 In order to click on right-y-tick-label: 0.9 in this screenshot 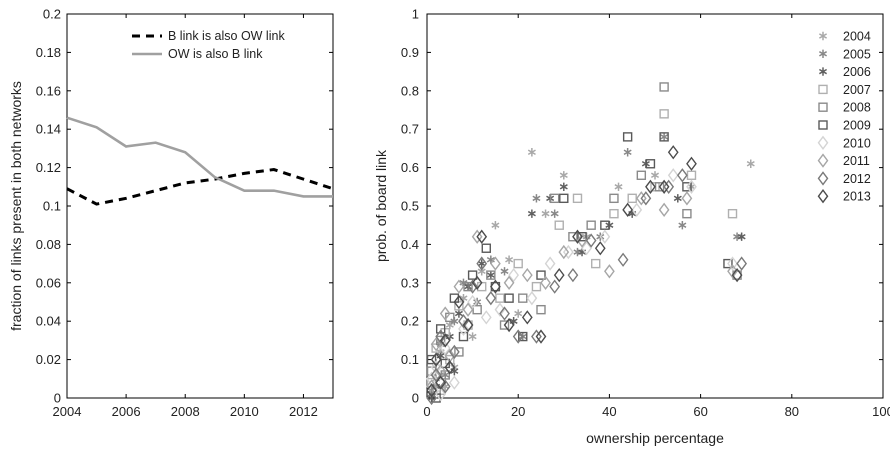, I will do `click(410, 52)`.